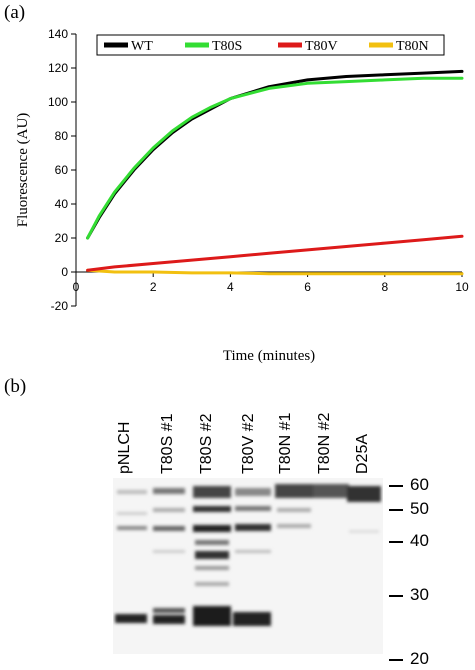 The image size is (475, 670). What do you see at coordinates (412, 46) in the screenshot?
I see `legend-label: T80N` at bounding box center [412, 46].